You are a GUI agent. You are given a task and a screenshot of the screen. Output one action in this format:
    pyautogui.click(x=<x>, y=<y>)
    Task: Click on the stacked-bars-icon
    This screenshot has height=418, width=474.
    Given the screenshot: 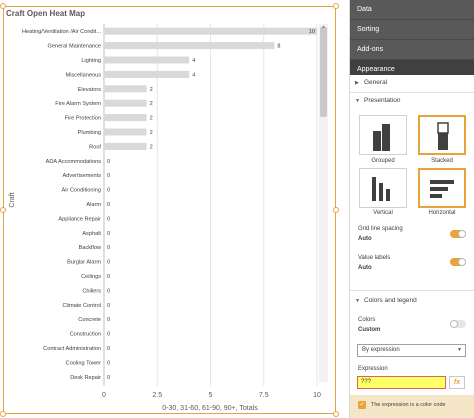 What is the action you would take?
    pyautogui.click(x=443, y=136)
    